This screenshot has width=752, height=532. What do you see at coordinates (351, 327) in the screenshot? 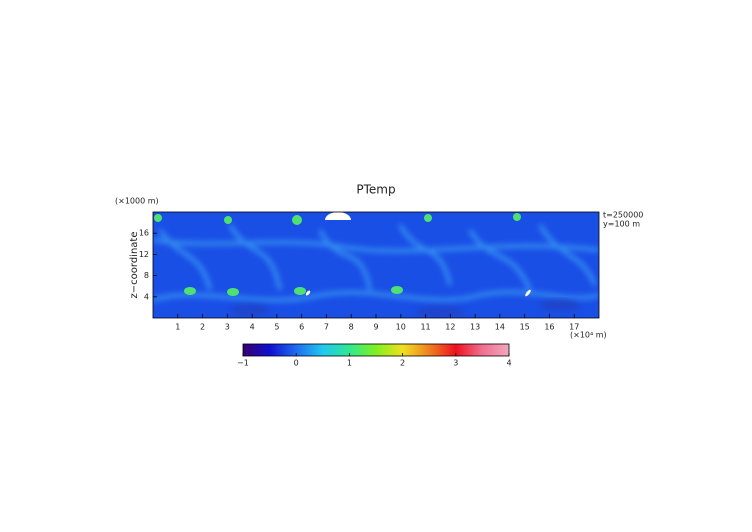
I see `x-tick-label: 8` at bounding box center [351, 327].